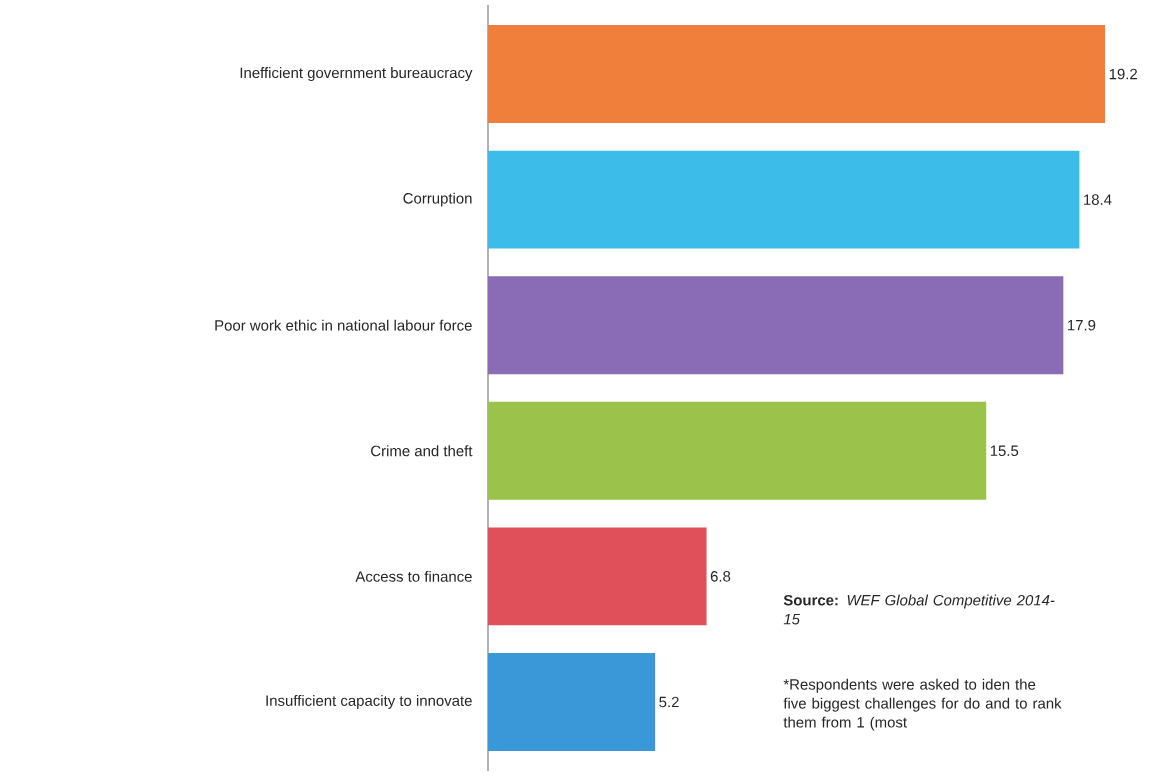 This screenshot has width=1173, height=781. Describe the element at coordinates (437, 199) in the screenshot. I see `y-tick-label: Corruption` at that location.